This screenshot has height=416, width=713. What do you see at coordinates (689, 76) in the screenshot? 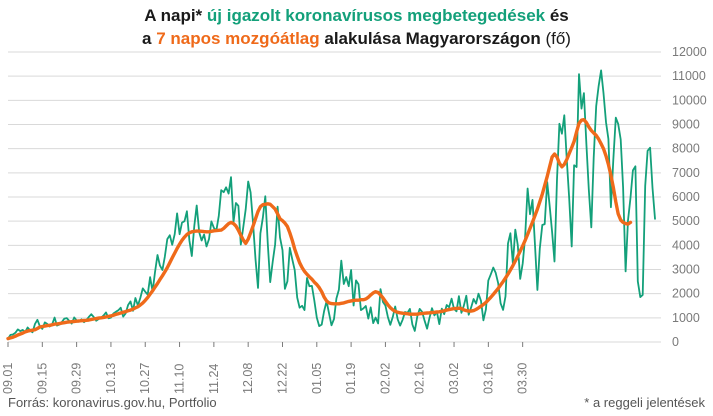
I see `y-tick-label: 11000` at bounding box center [689, 76].